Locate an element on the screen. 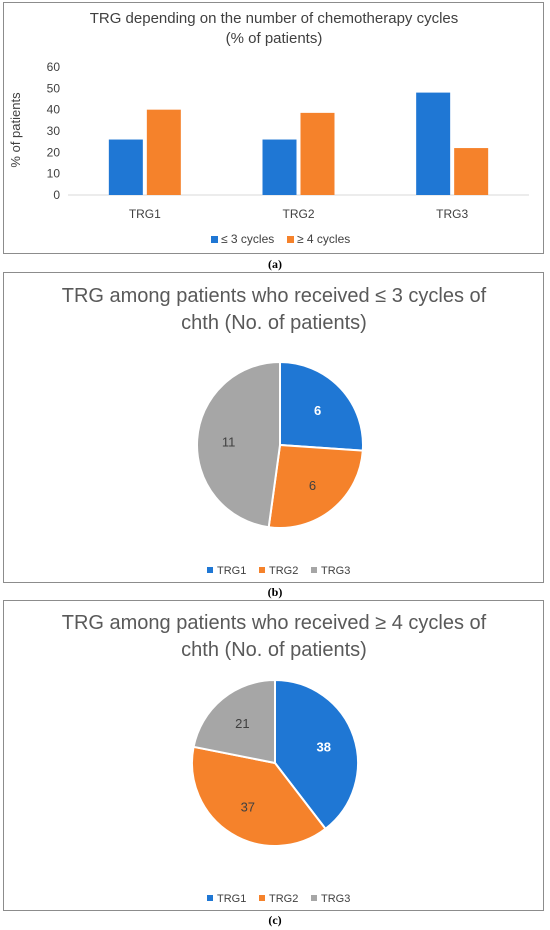 The image size is (550, 930). y-tick-label: 60 is located at coordinates (54, 67).